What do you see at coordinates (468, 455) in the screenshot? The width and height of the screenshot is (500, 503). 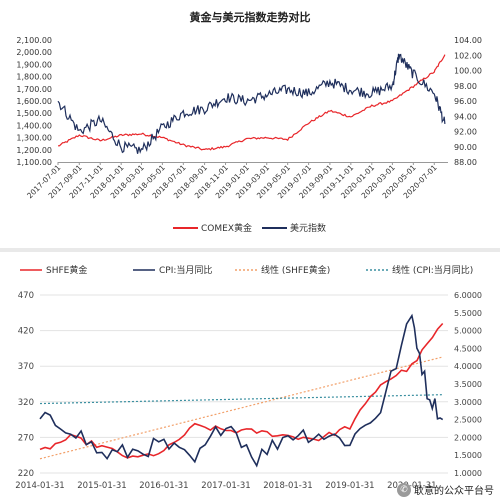 I see `y-right-tick-label: 1.5000` at bounding box center [468, 455].